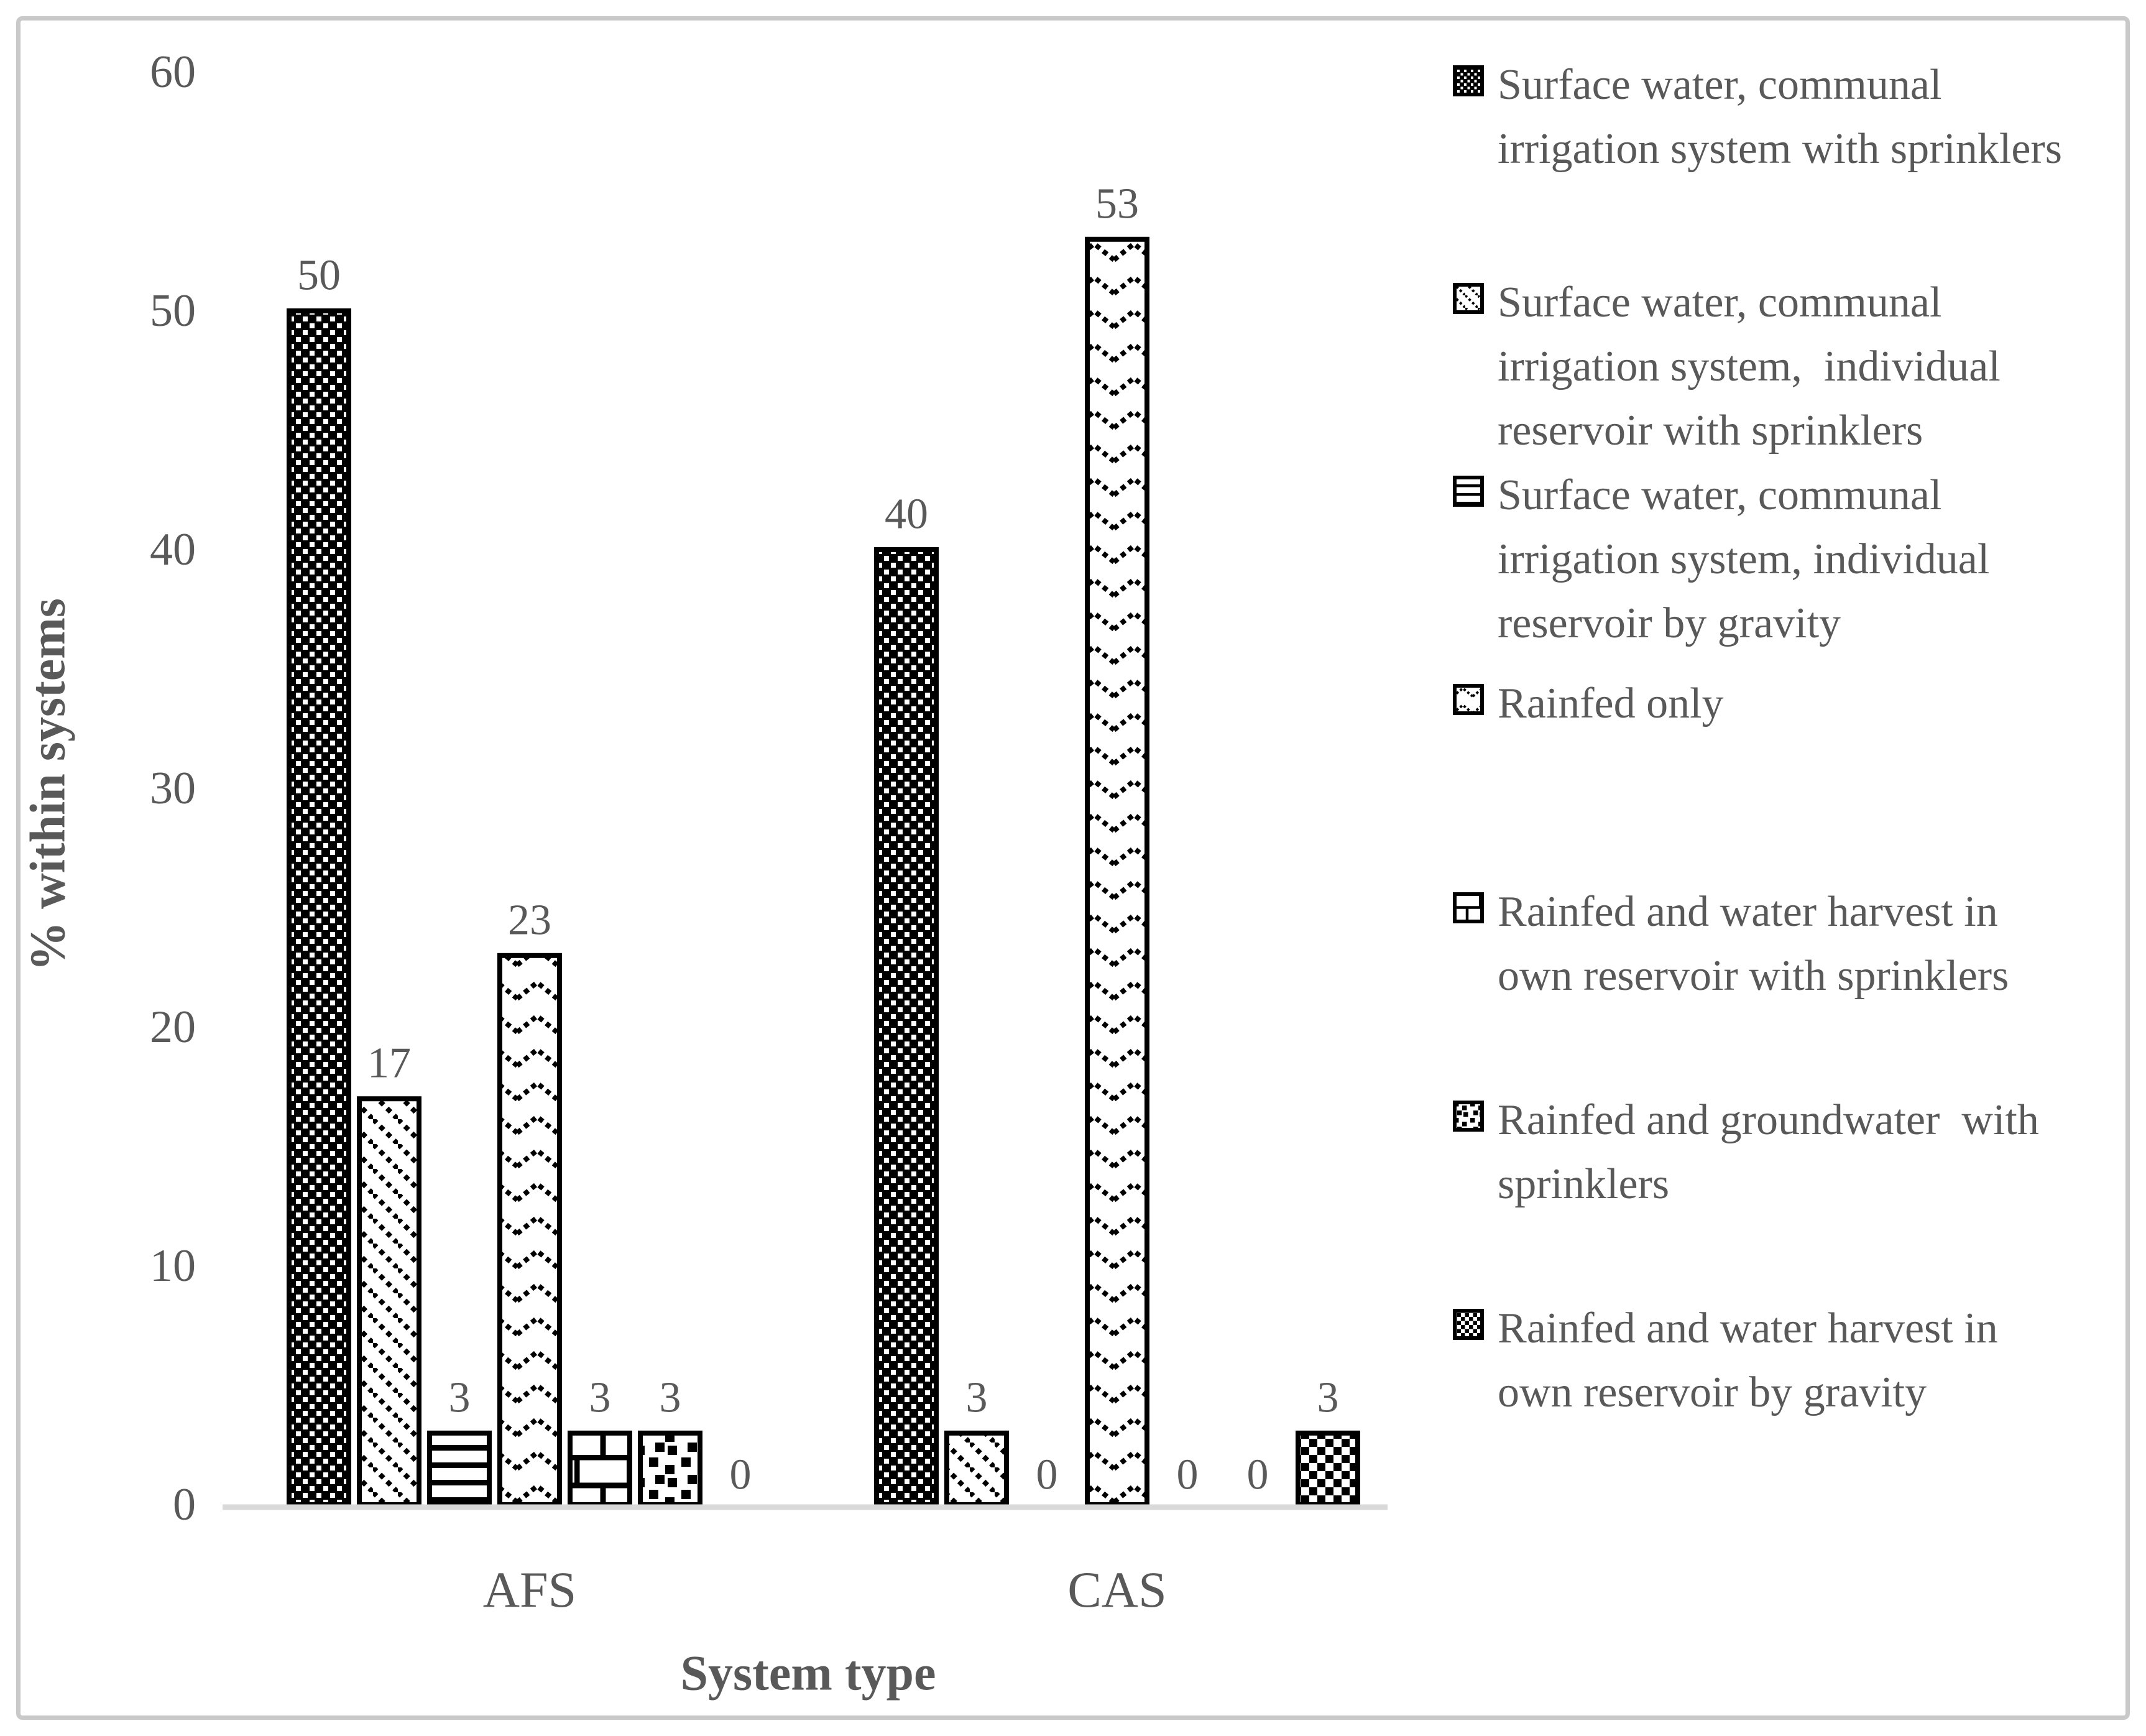 The height and width of the screenshot is (1736, 2146). What do you see at coordinates (906, 514) in the screenshot?
I see `bar-value-label: 40` at bounding box center [906, 514].